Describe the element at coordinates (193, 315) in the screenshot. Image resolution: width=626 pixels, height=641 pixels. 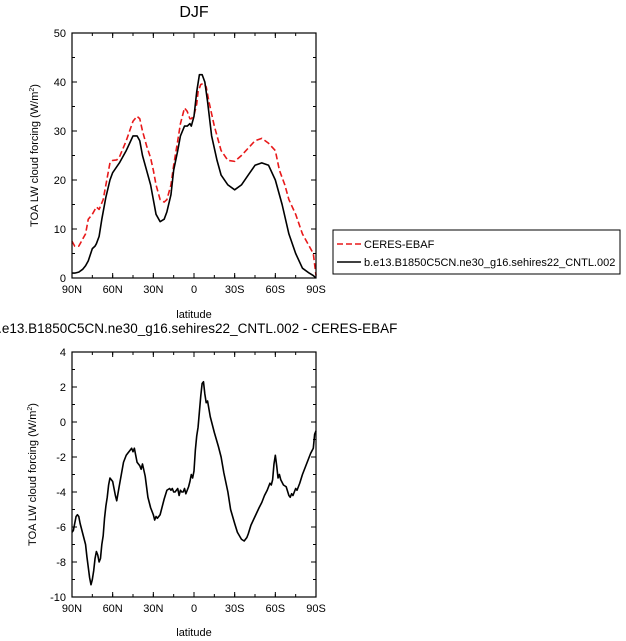
I see `chart-top-xlabel: latitude` at that location.